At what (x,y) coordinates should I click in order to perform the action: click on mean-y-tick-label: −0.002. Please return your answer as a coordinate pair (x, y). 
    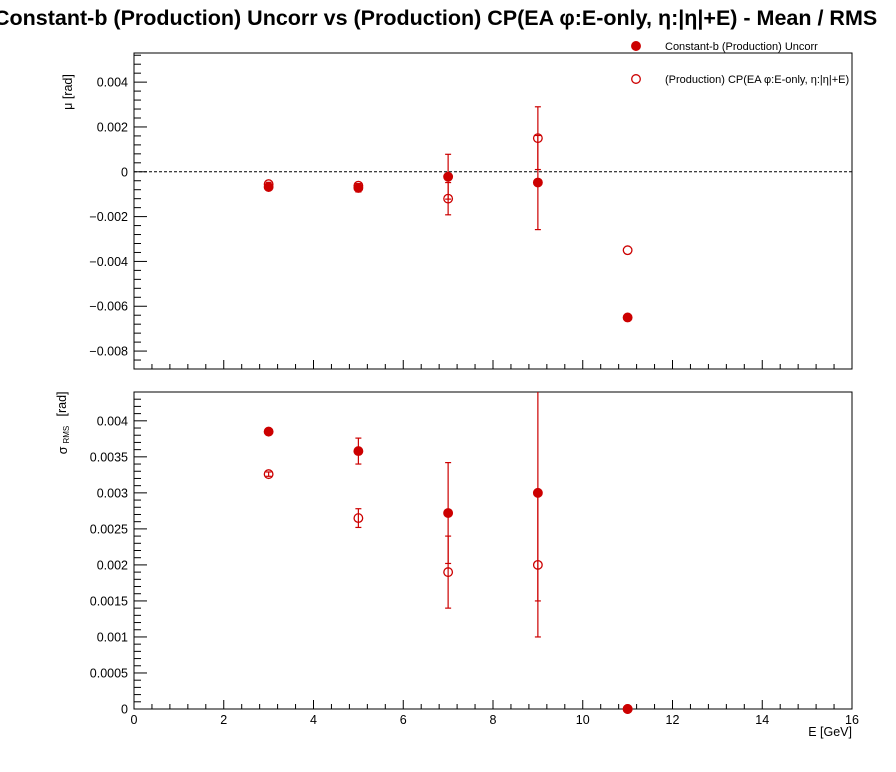
    Looking at the image, I should click on (108, 217).